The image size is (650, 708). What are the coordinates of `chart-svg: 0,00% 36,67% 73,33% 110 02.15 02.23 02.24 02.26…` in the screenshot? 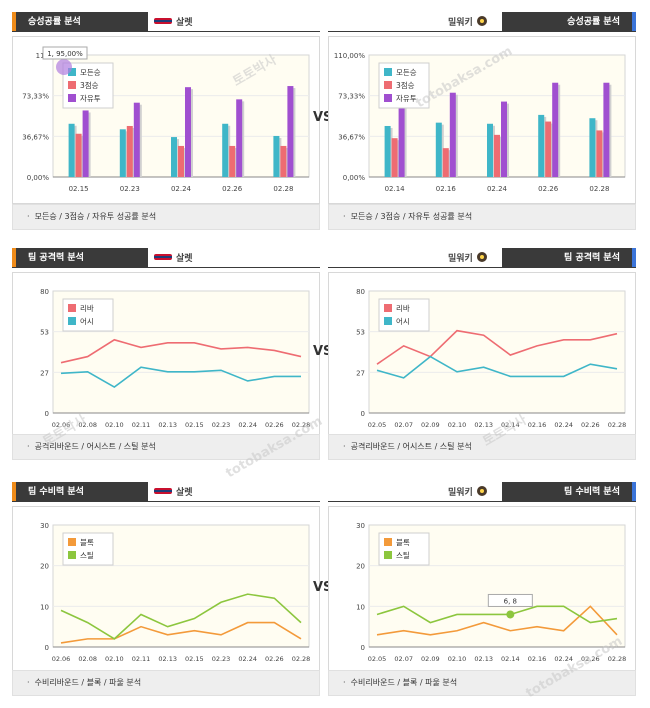 It's located at (166, 119).